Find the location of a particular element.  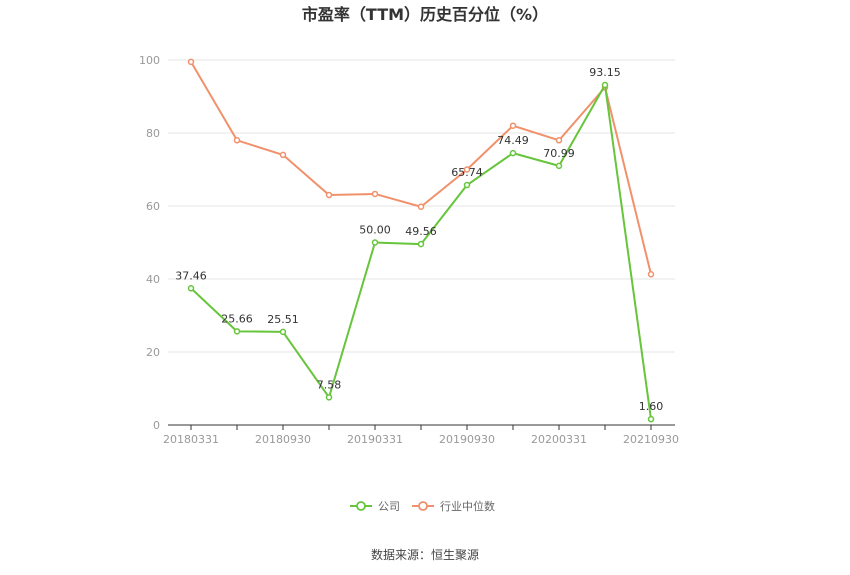

data-label: 25.51 is located at coordinates (283, 319).